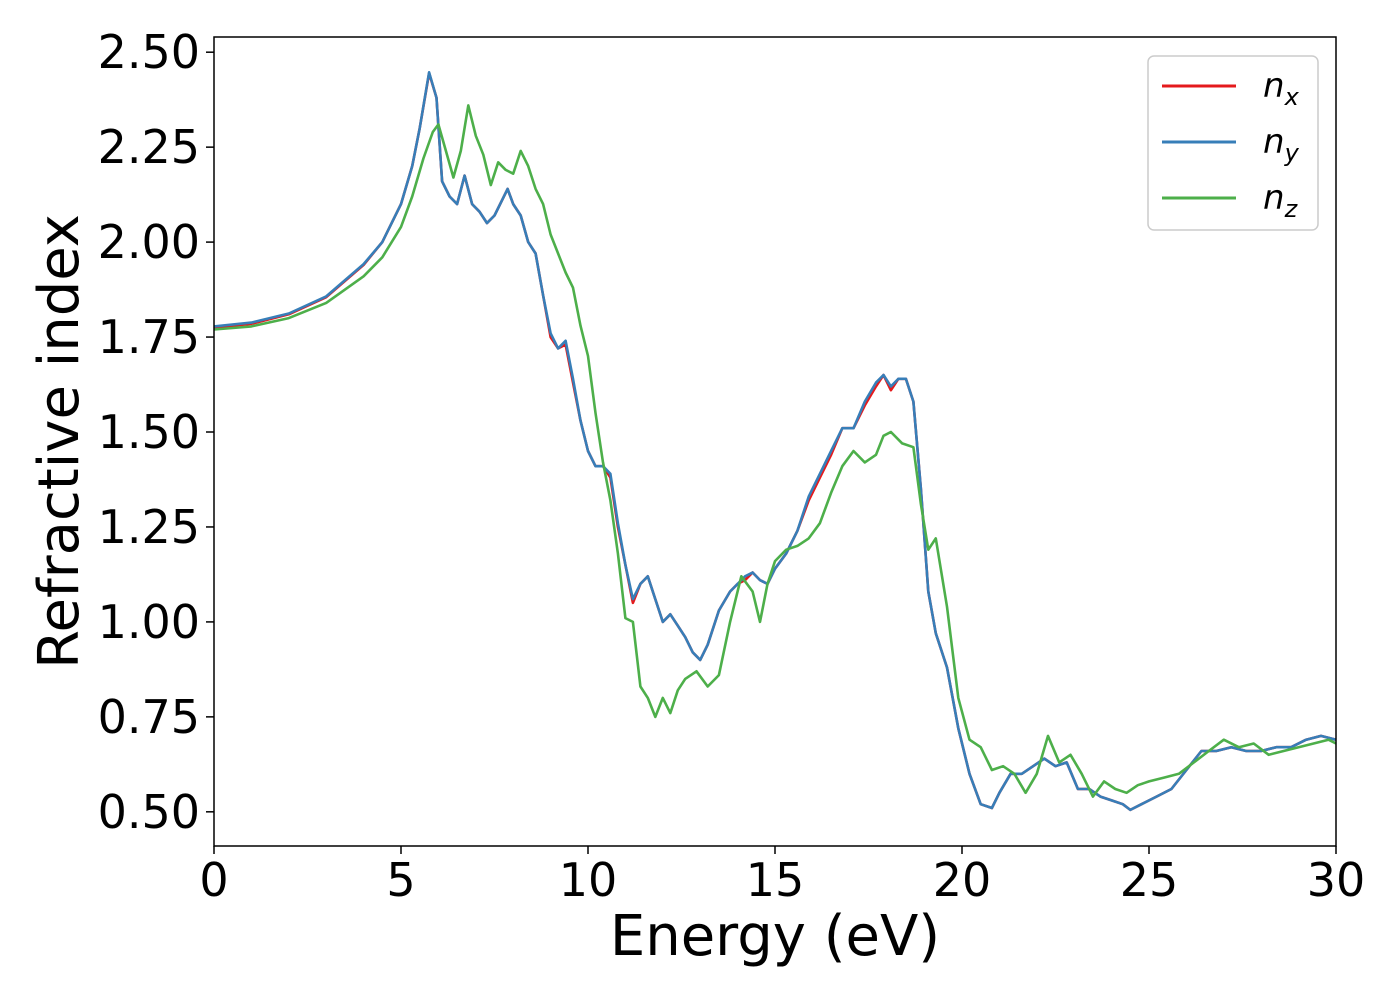  I want to click on y-tick-label: 0.75, so click(149, 717).